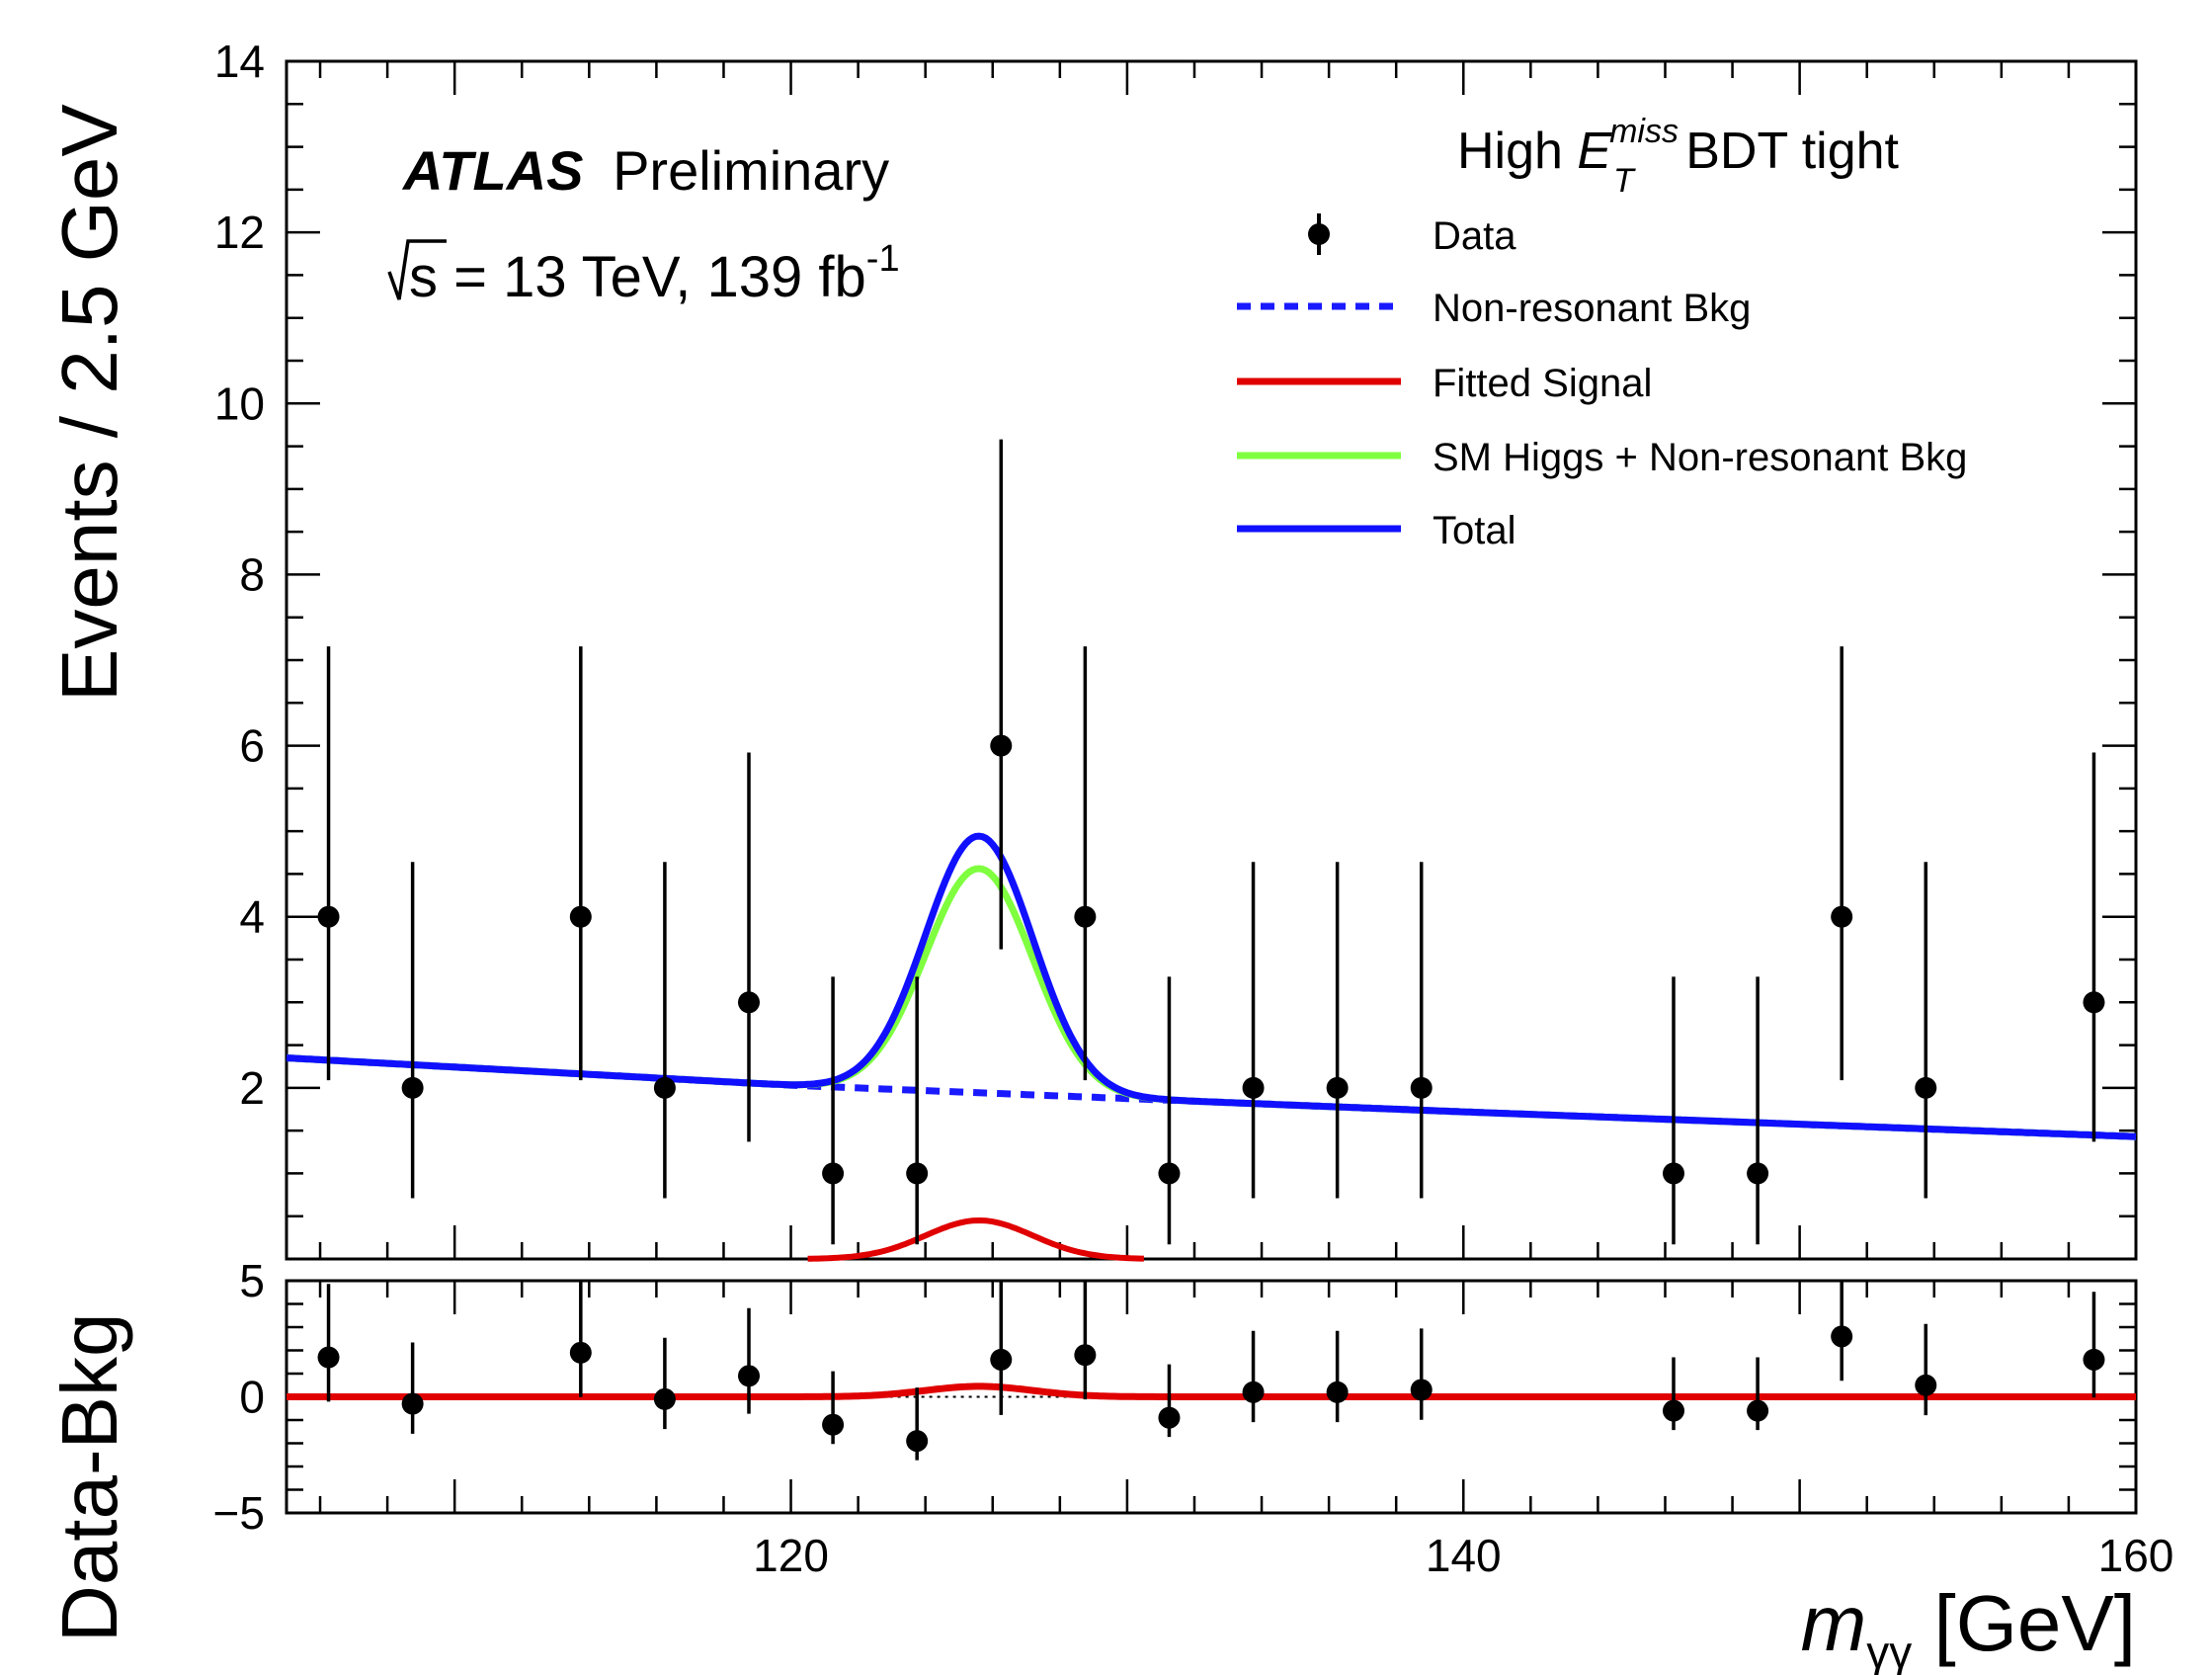  What do you see at coordinates (239, 61) in the screenshot?
I see `y-tick-label-14: 14` at bounding box center [239, 61].